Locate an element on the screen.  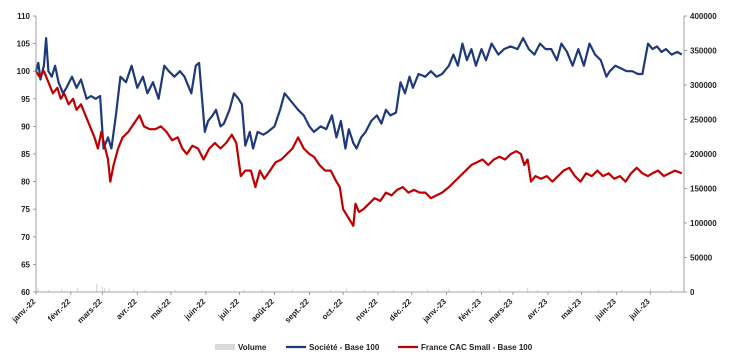
y-right-tick-label: 350000 is located at coordinates (703, 51).